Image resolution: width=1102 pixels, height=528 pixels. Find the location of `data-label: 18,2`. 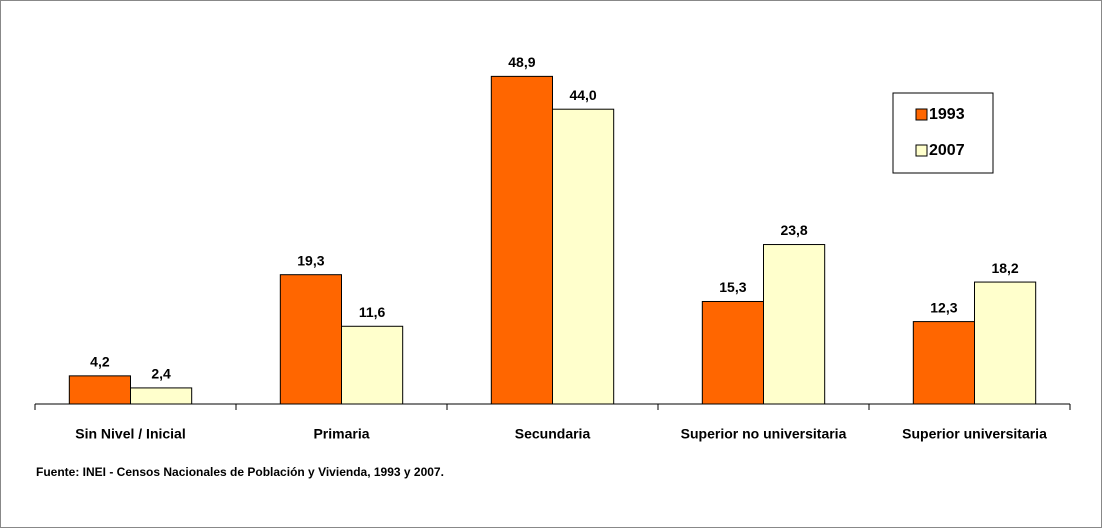

data-label: 18,2 is located at coordinates (1004, 268).